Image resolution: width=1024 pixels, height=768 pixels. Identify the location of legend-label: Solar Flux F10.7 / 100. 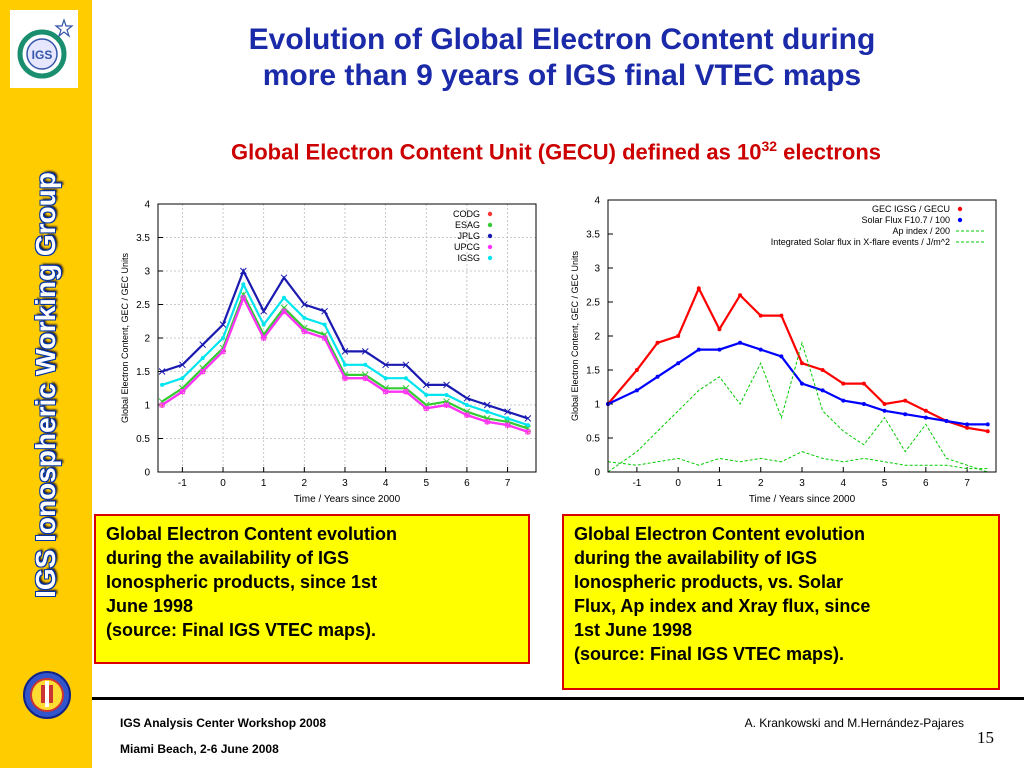
(905, 220).